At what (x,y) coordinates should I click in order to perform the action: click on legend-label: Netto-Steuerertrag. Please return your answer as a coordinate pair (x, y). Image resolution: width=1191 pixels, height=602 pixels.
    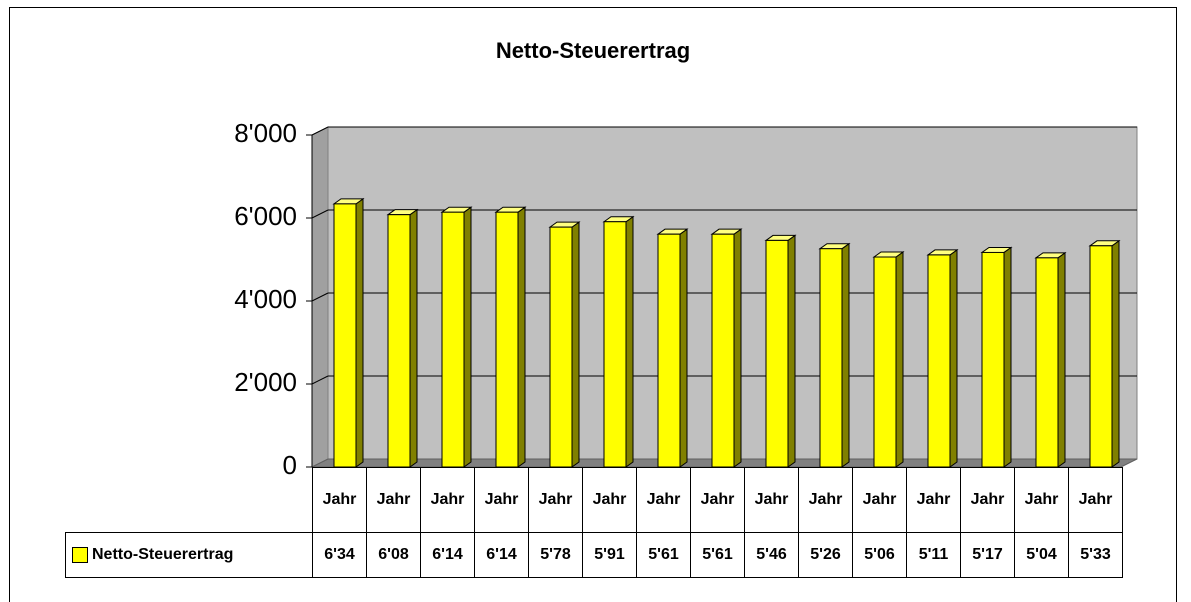
    Looking at the image, I should click on (163, 554).